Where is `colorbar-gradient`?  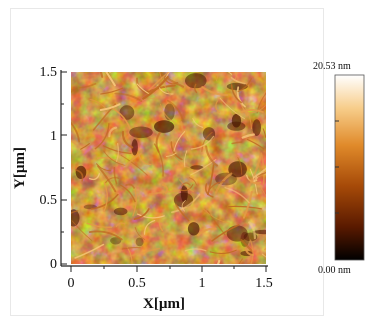
colorbar-gradient is located at coordinates (349, 167).